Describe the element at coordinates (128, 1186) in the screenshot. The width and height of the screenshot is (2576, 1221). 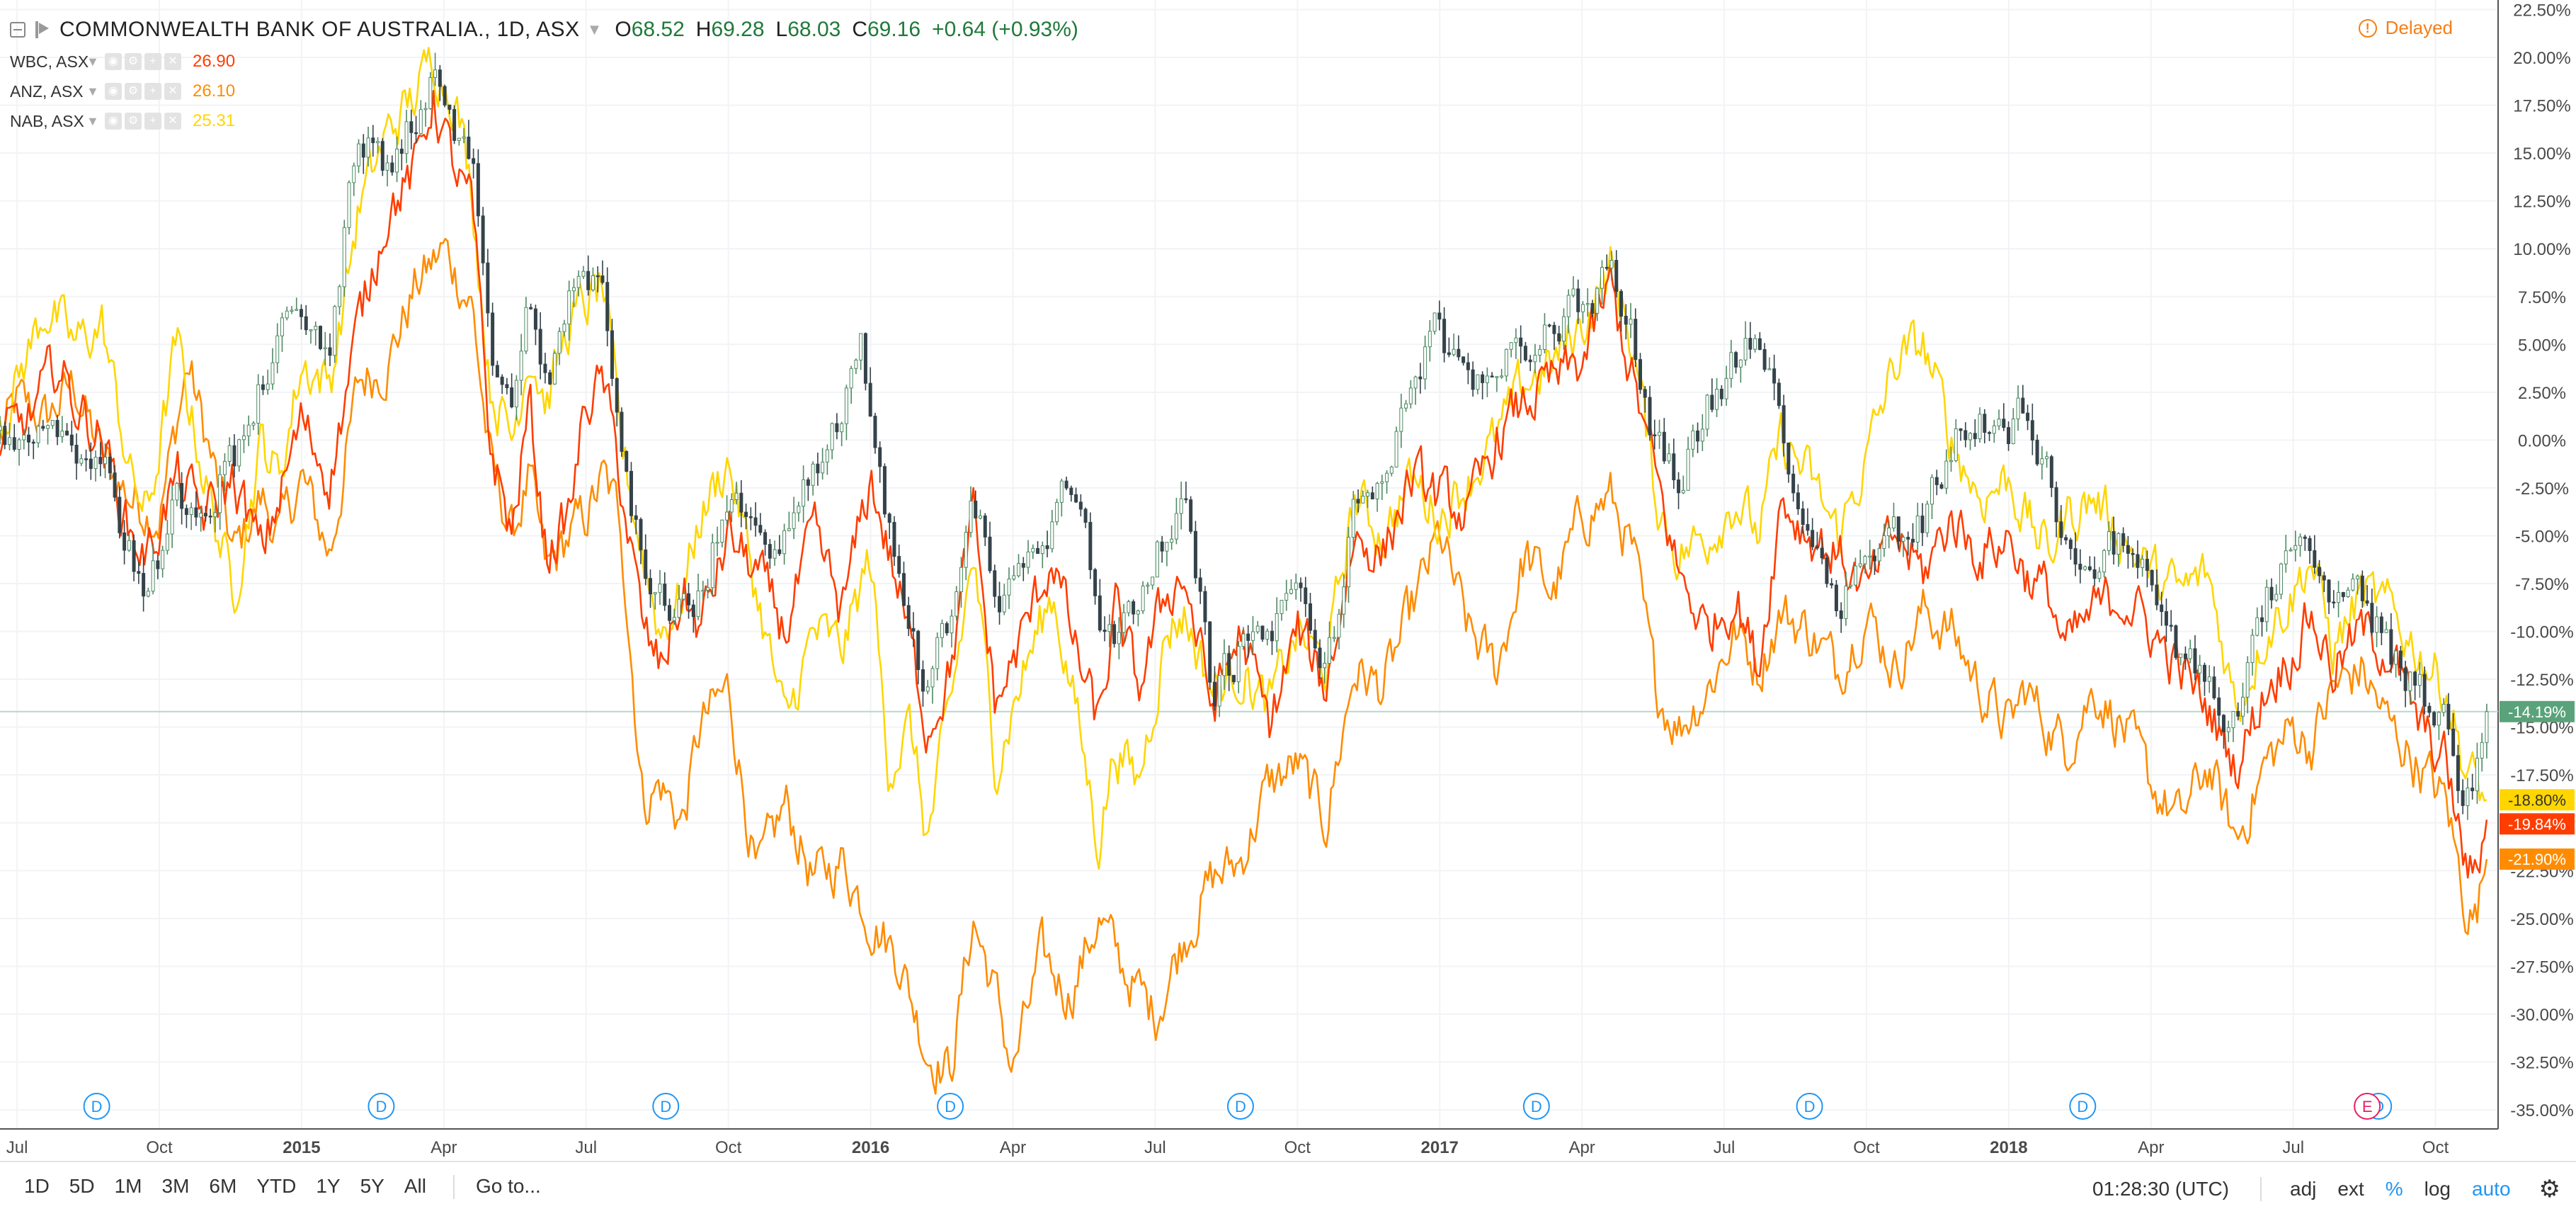
I see `range-1m: 1M` at that location.